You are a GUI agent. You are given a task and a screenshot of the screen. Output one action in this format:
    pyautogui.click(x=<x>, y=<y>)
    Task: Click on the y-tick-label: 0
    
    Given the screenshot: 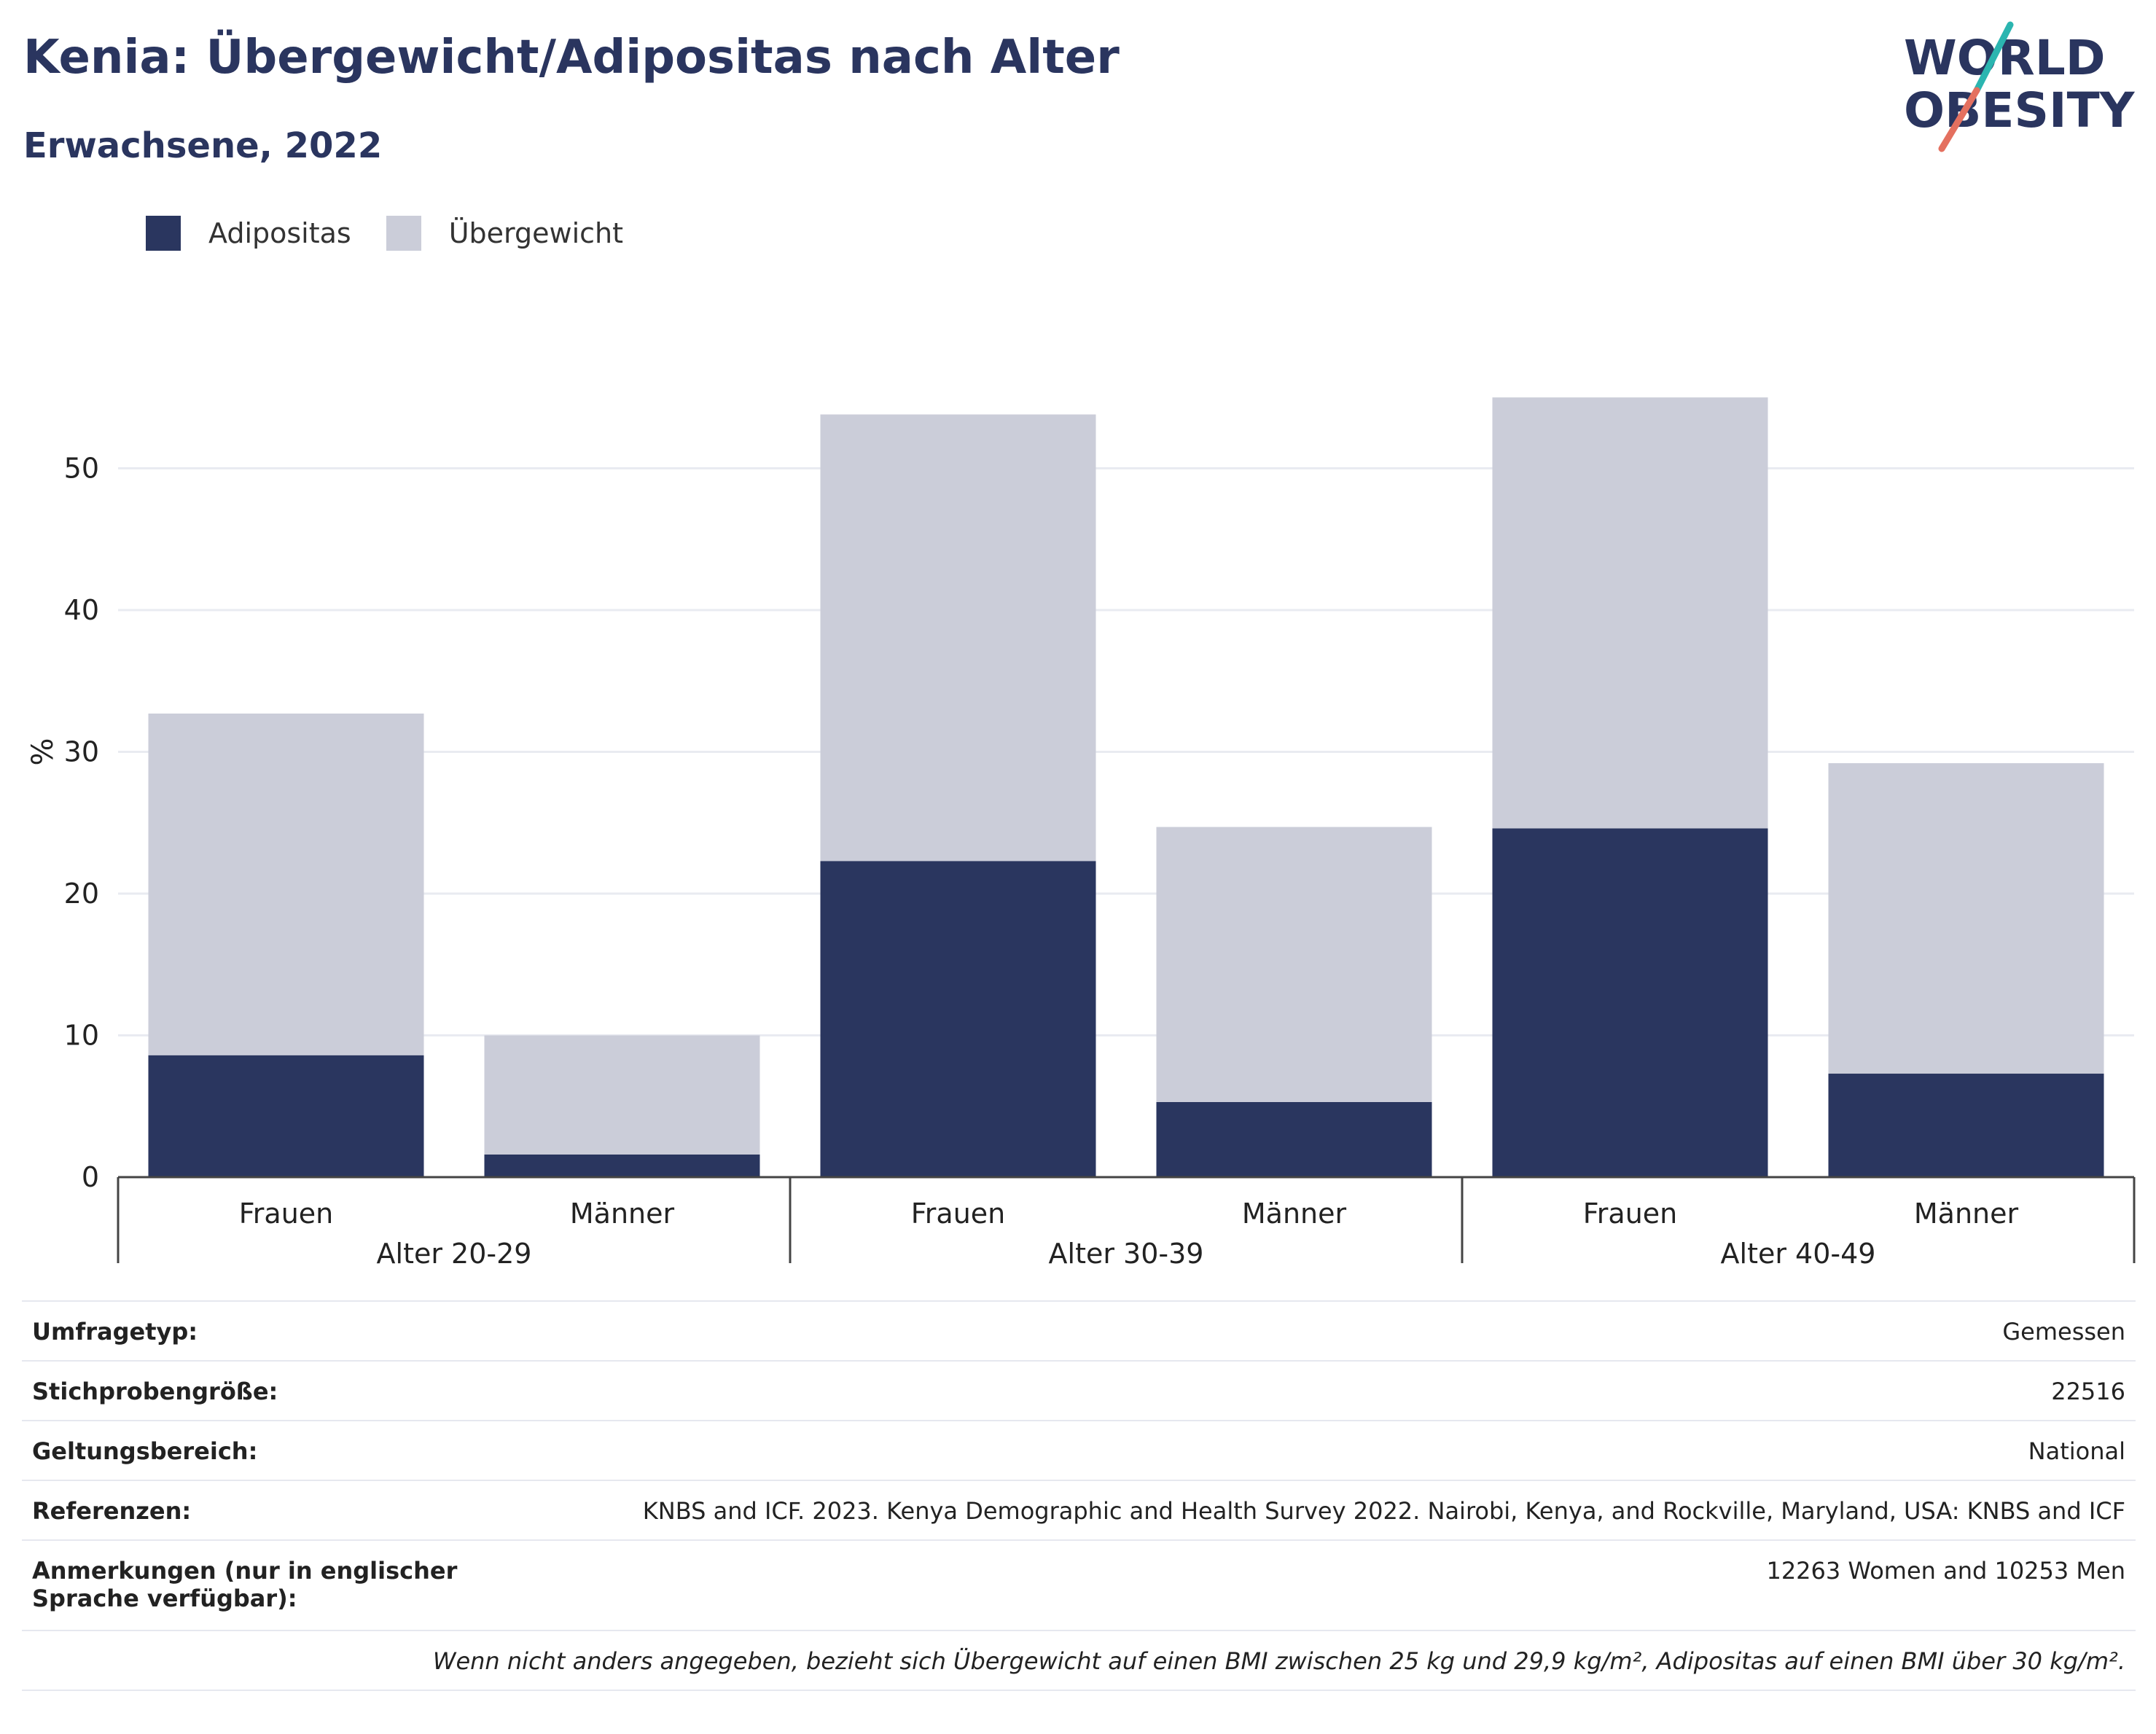 What is the action you would take?
    pyautogui.click(x=91, y=1177)
    